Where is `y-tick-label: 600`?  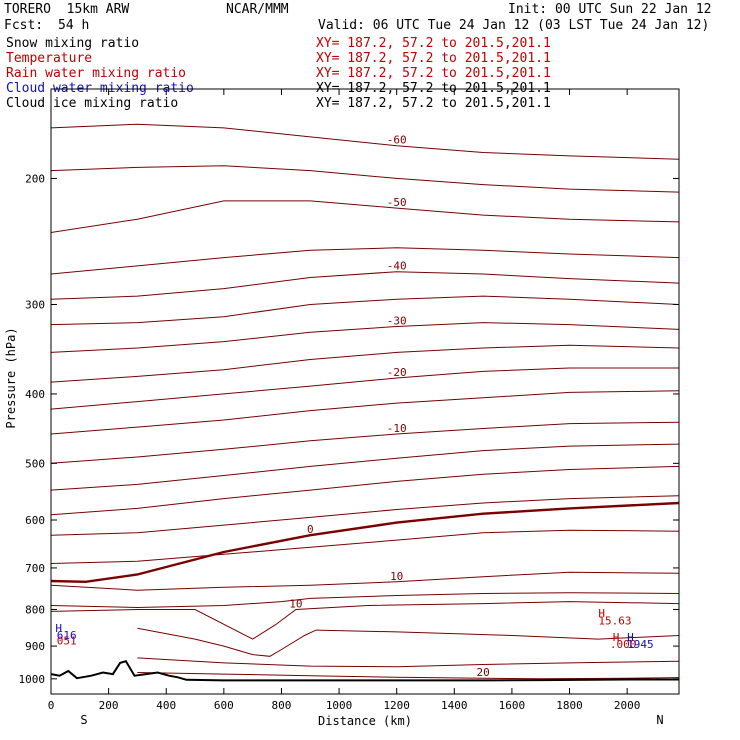 y-tick-label: 600 is located at coordinates (35, 520).